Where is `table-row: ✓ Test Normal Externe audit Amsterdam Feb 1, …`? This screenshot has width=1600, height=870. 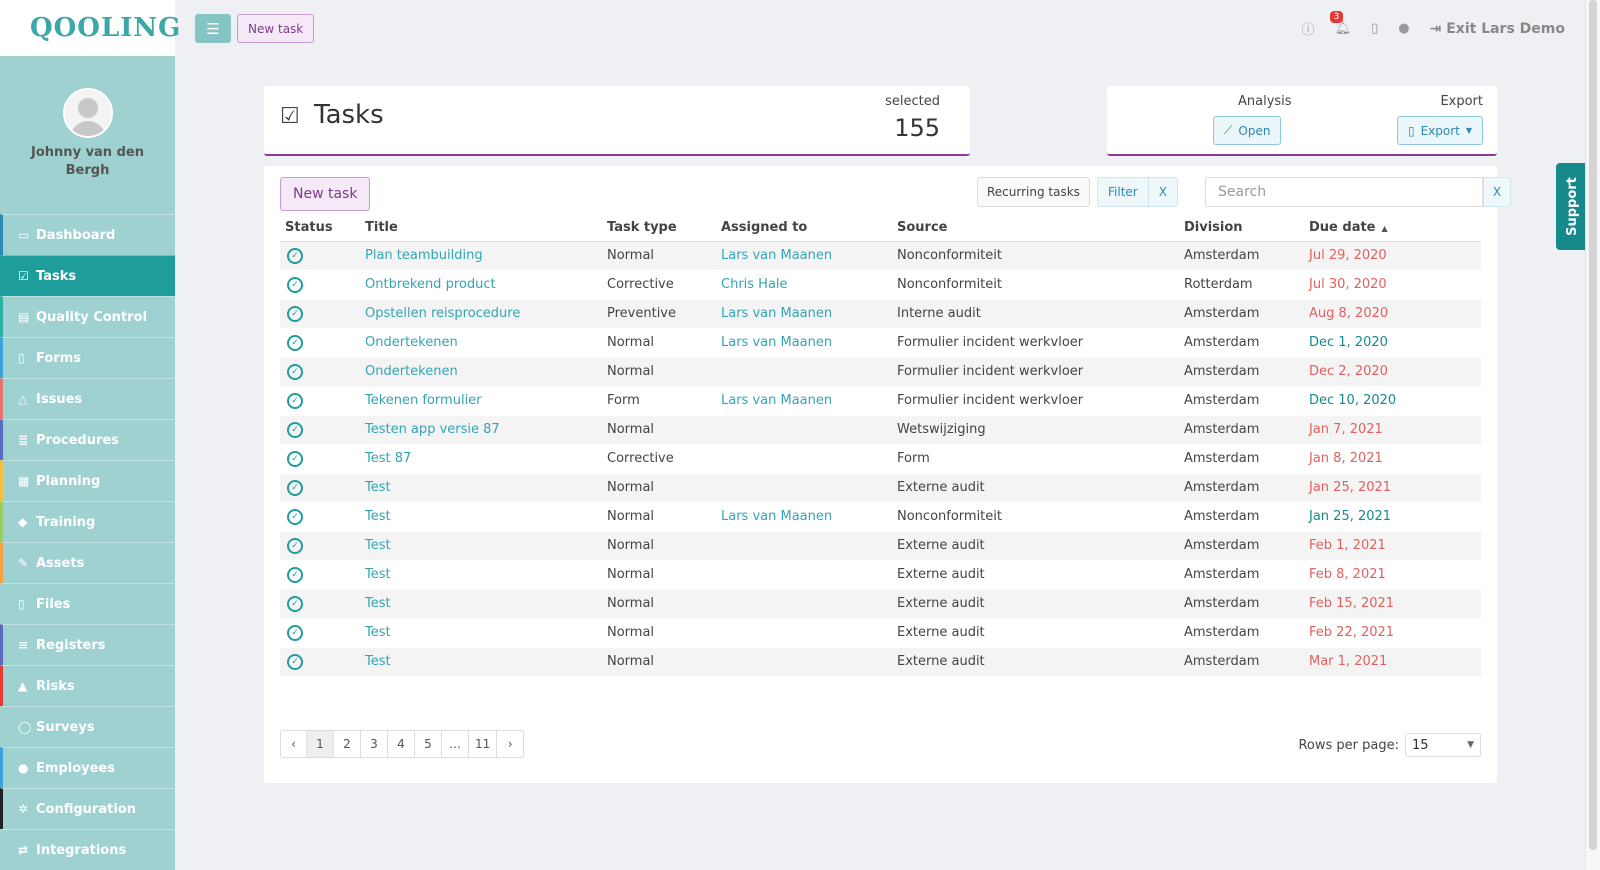
table-row: ✓ Test Normal Externe audit Amsterdam Feb 1, … is located at coordinates (880, 546).